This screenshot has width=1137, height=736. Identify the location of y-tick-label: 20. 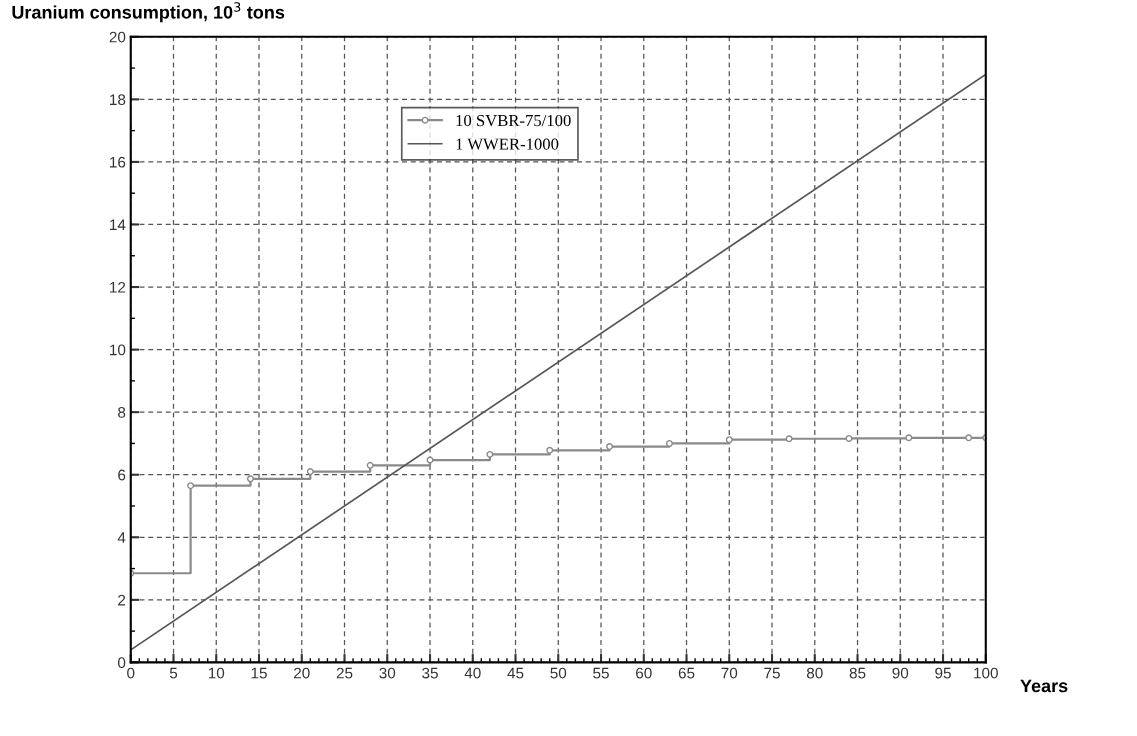
(117, 37).